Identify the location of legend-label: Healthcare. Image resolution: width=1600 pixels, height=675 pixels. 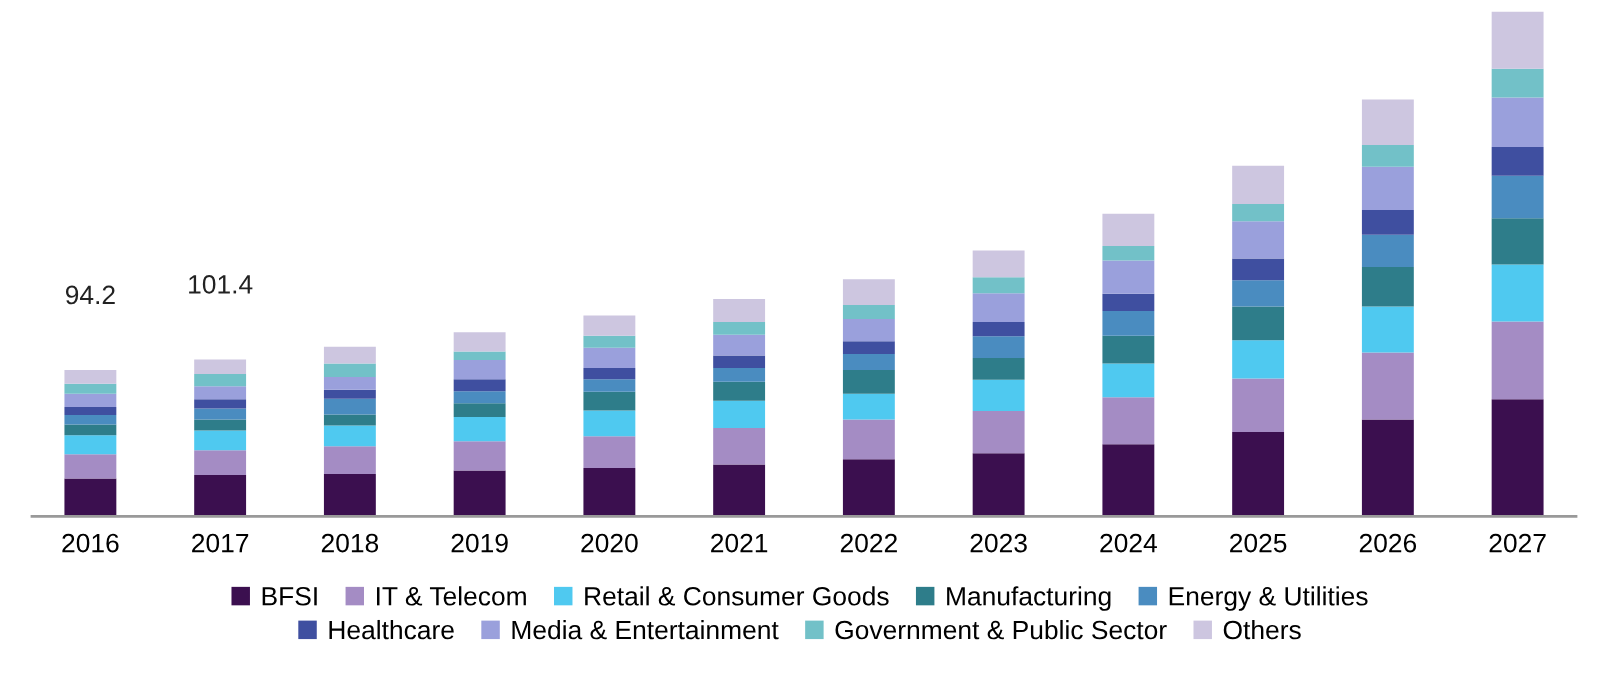
(391, 629).